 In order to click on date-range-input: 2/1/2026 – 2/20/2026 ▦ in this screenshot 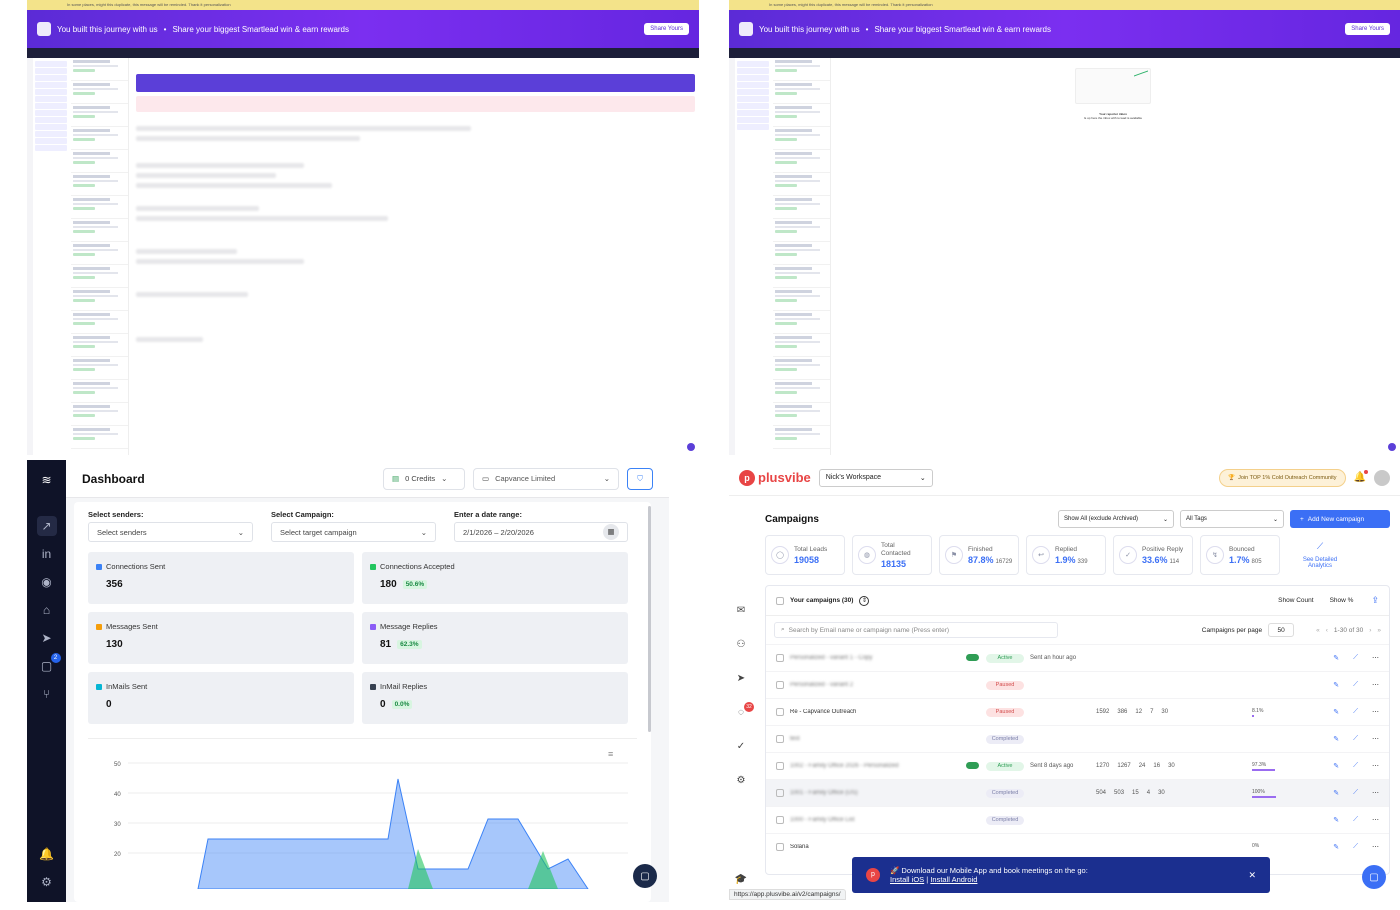, I will do `click(541, 532)`.